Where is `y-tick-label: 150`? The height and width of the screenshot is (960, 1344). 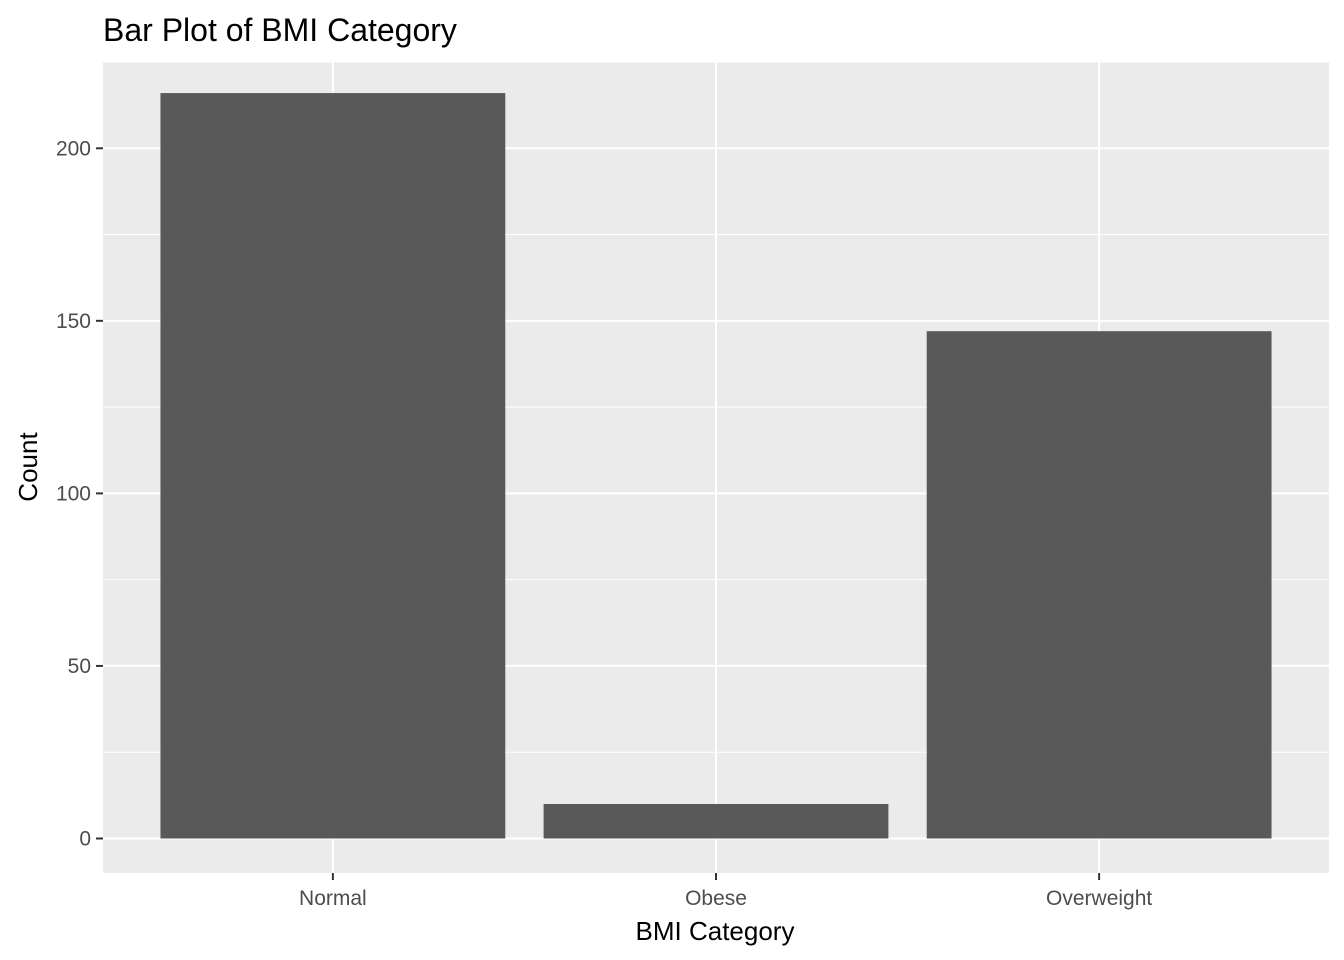 y-tick-label: 150 is located at coordinates (73, 321).